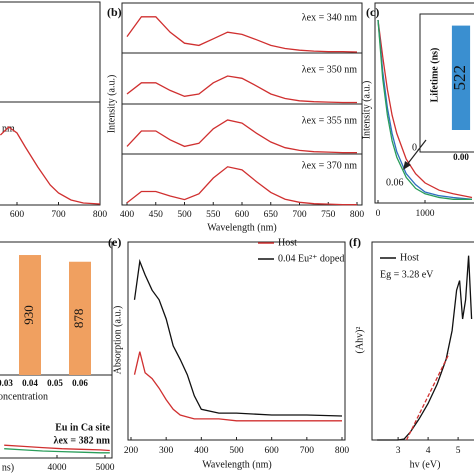 Image resolution: width=474 pixels, height=474 pixels. I want to click on panel-label: (c), so click(372, 12).